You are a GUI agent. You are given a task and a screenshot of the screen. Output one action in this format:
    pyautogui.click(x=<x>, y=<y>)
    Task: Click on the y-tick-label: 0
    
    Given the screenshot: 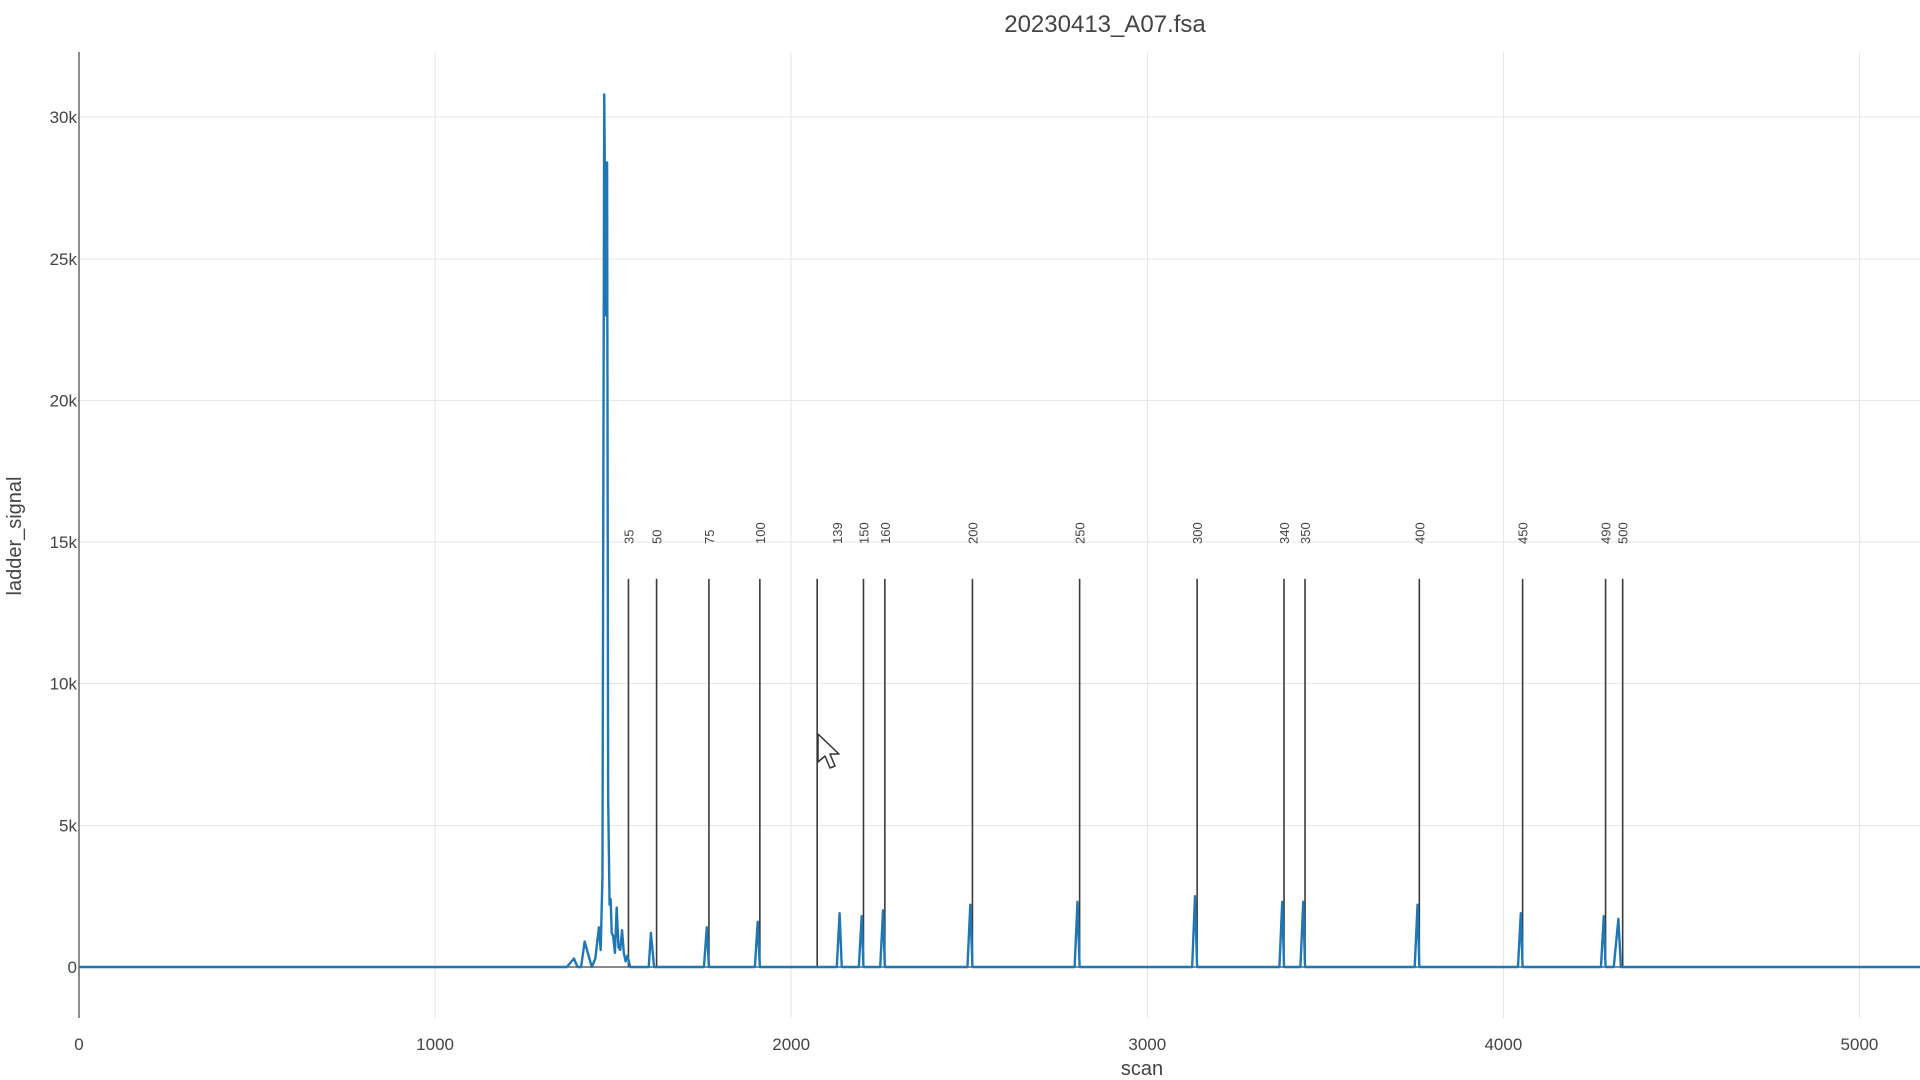 What is the action you would take?
    pyautogui.click(x=72, y=967)
    